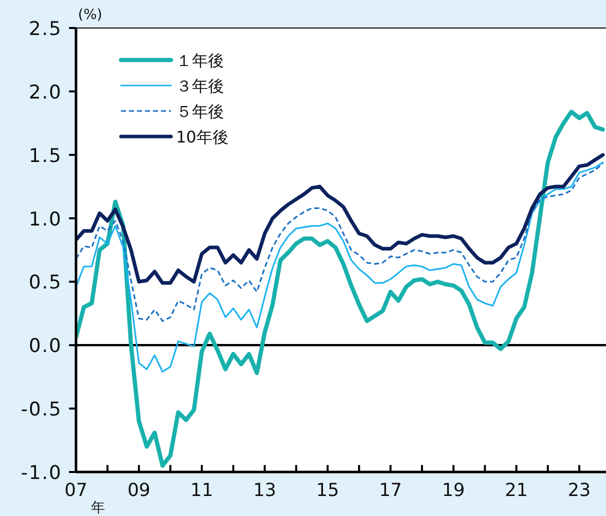 This screenshot has width=606, height=516. Describe the element at coordinates (390, 490) in the screenshot. I see `x-tick-label: 17` at that location.